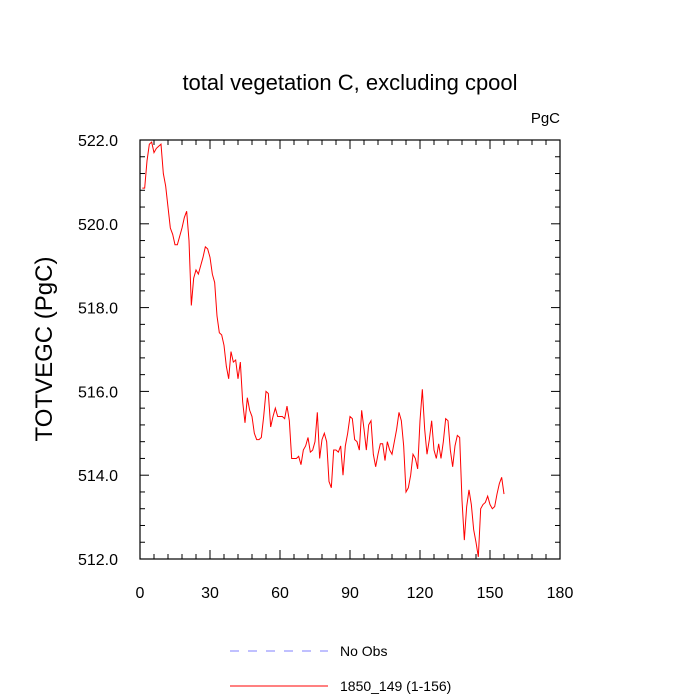 Image resolution: width=700 pixels, height=700 pixels. What do you see at coordinates (98, 392) in the screenshot?
I see `y-tick-label: 516.0` at bounding box center [98, 392].